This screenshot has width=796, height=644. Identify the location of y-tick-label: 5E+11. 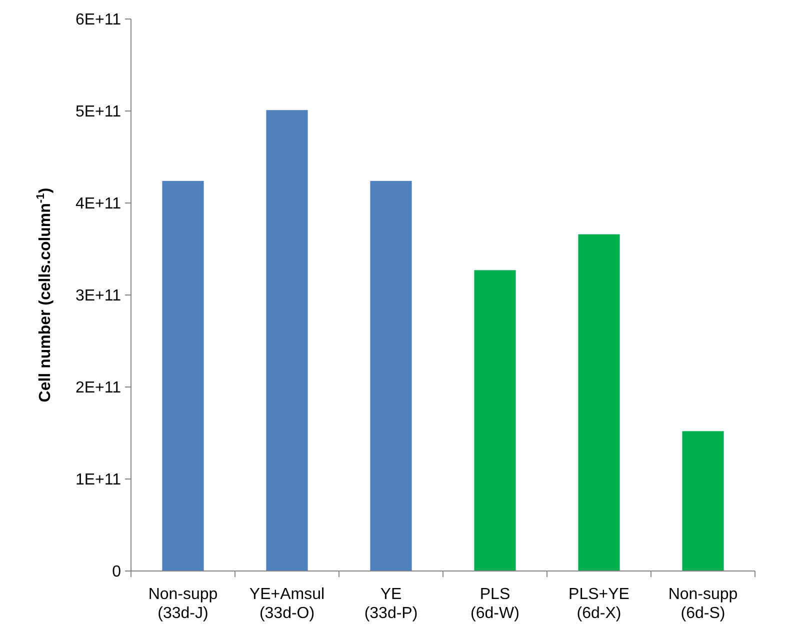
(98, 112).